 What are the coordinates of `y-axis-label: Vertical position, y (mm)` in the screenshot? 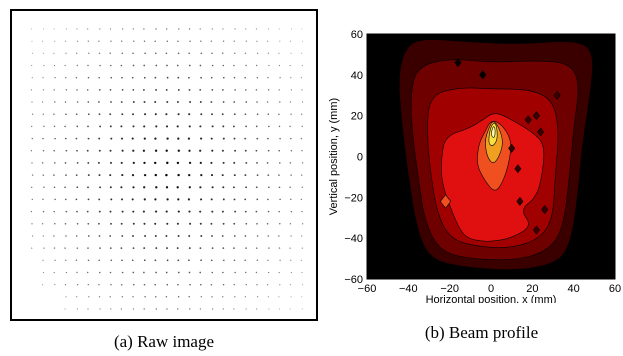 It's located at (334, 156).